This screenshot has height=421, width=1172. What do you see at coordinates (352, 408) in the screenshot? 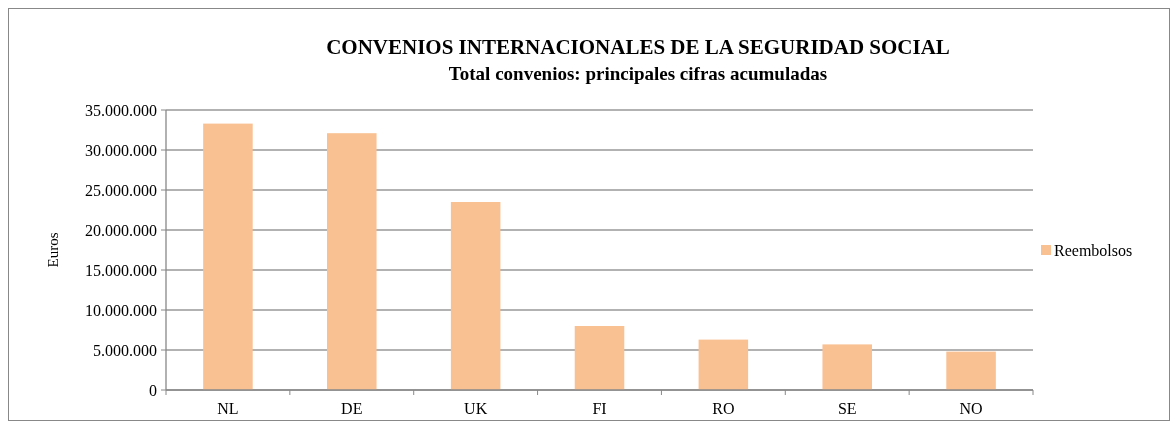
I see `x-tick-label: DE` at bounding box center [352, 408].